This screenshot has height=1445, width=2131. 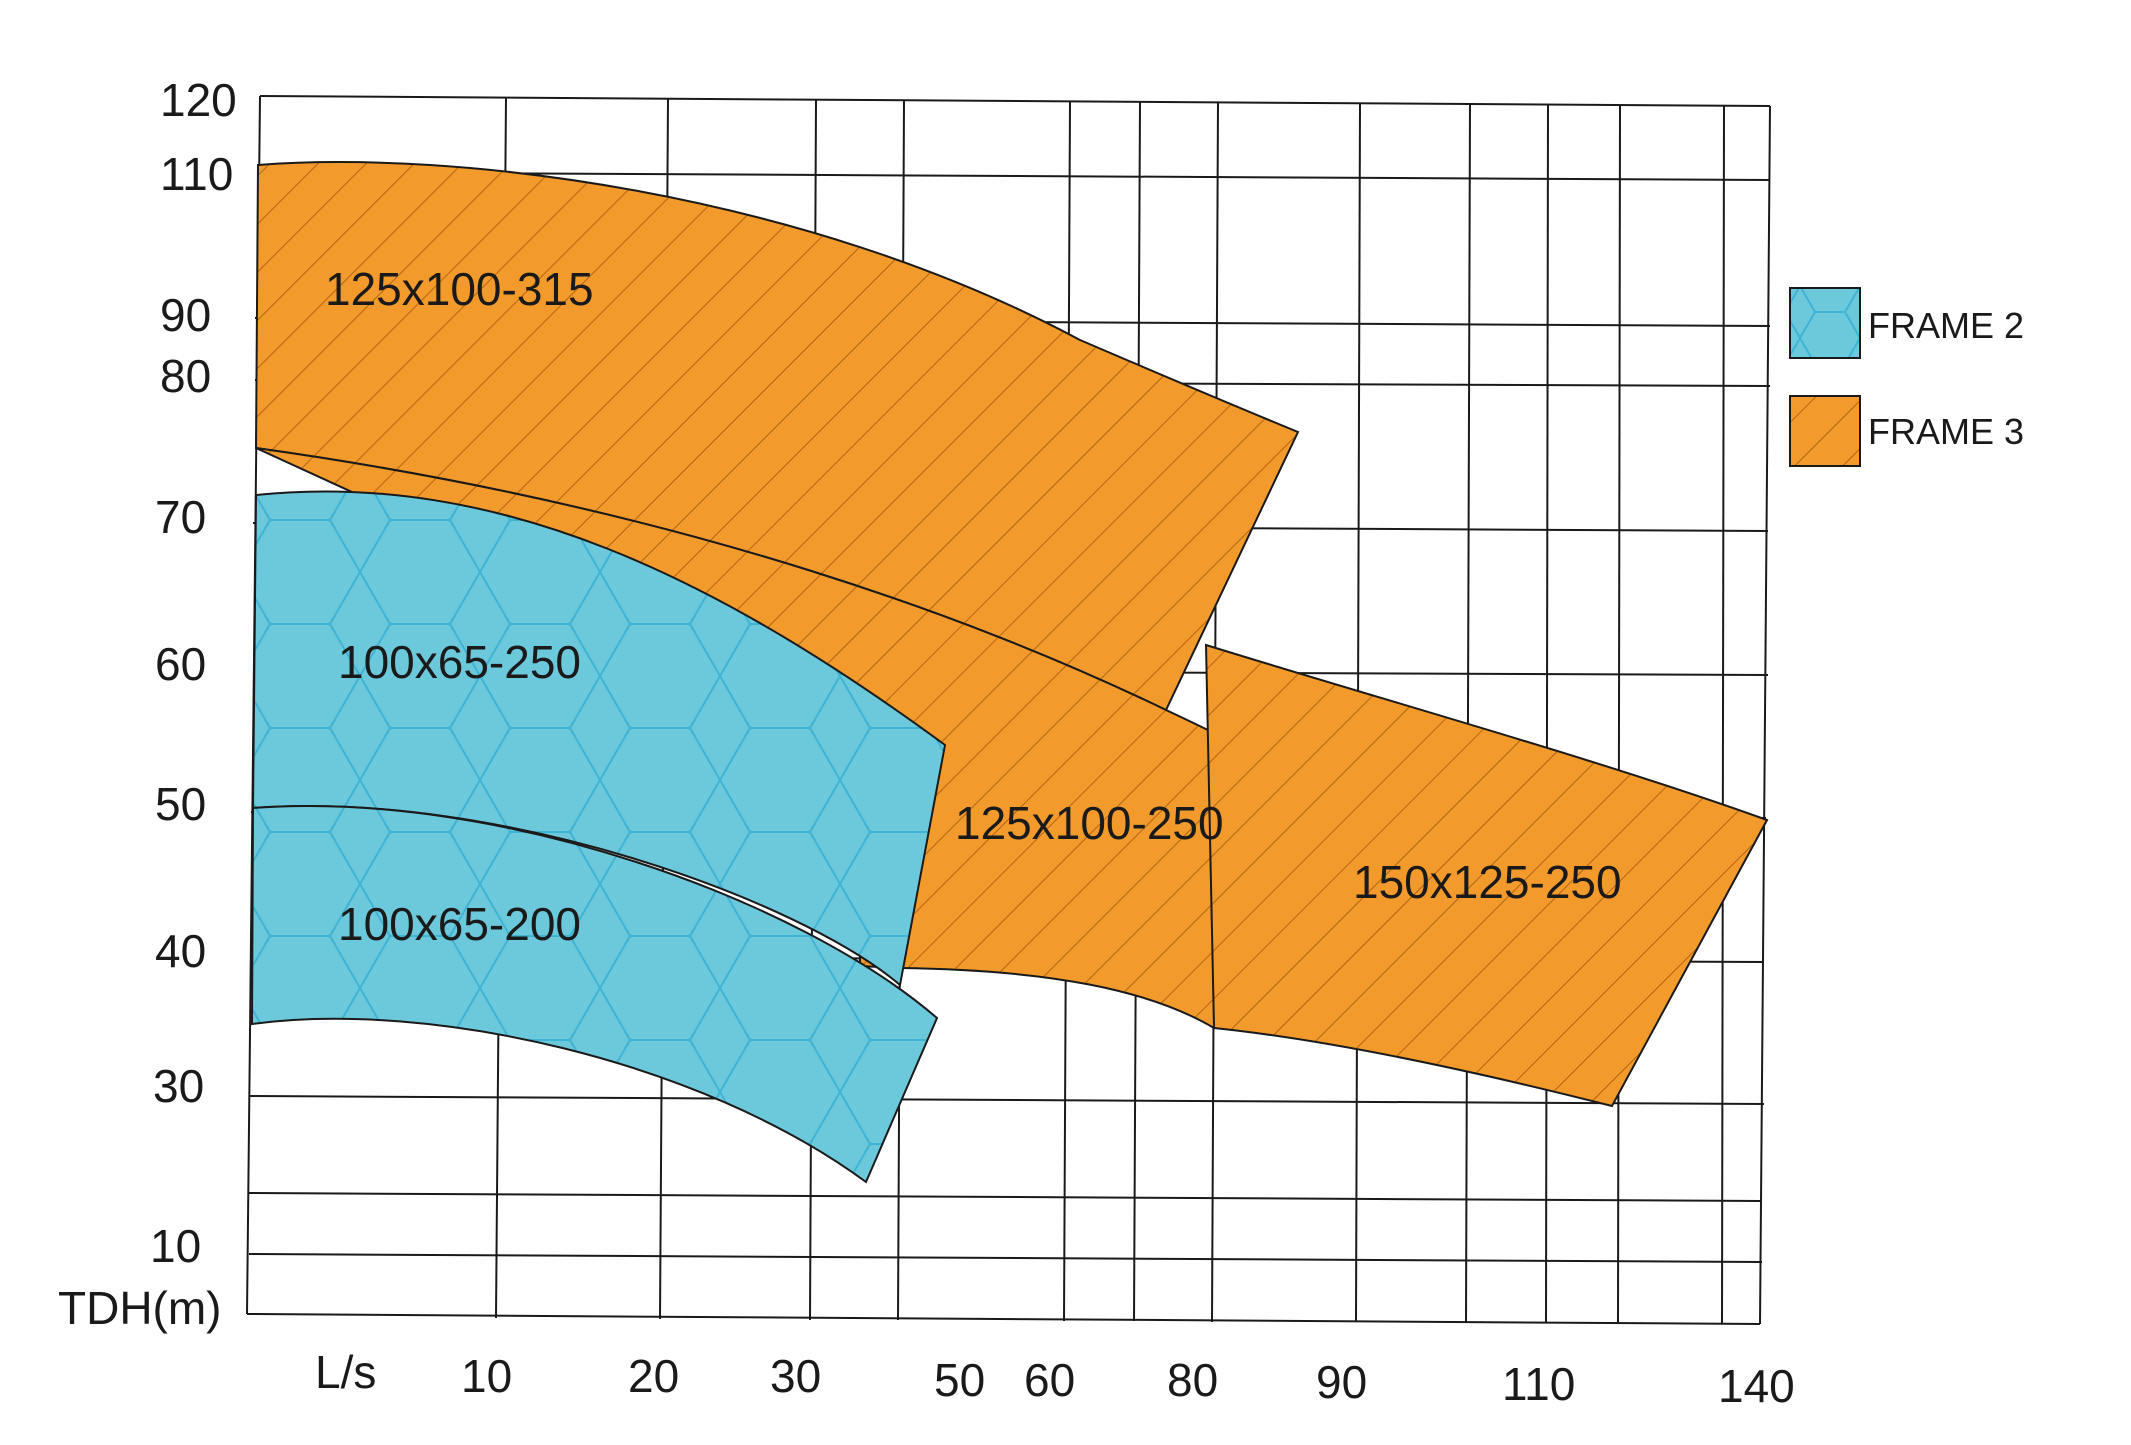 I want to click on grid-h-bottom, so click(x=1003, y=1319).